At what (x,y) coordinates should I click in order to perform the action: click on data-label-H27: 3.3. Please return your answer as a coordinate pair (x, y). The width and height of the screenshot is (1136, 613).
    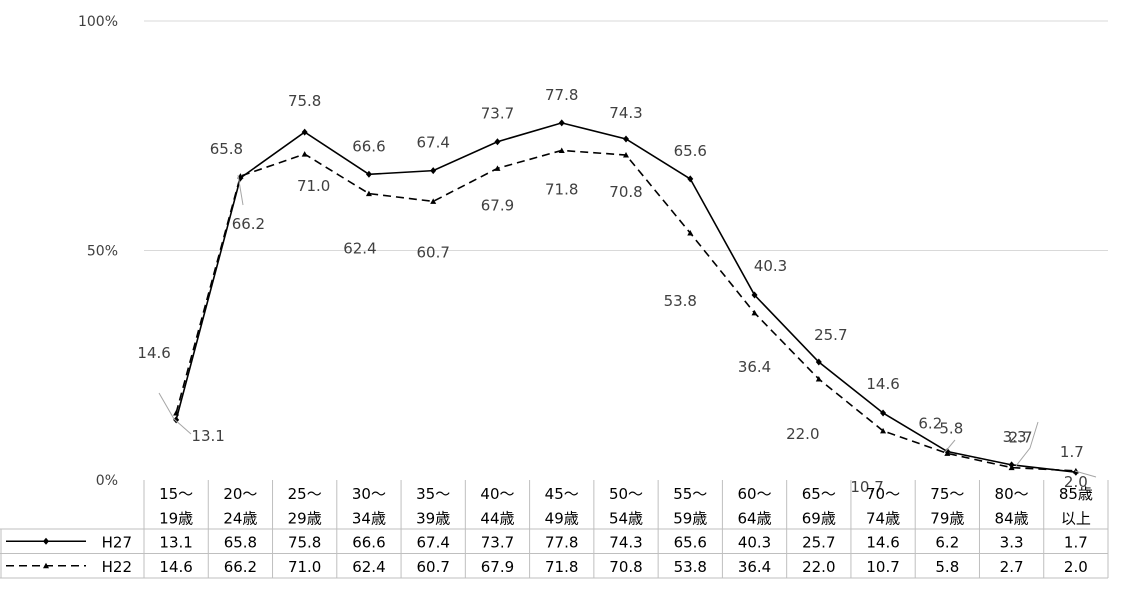
    Looking at the image, I should click on (1015, 437).